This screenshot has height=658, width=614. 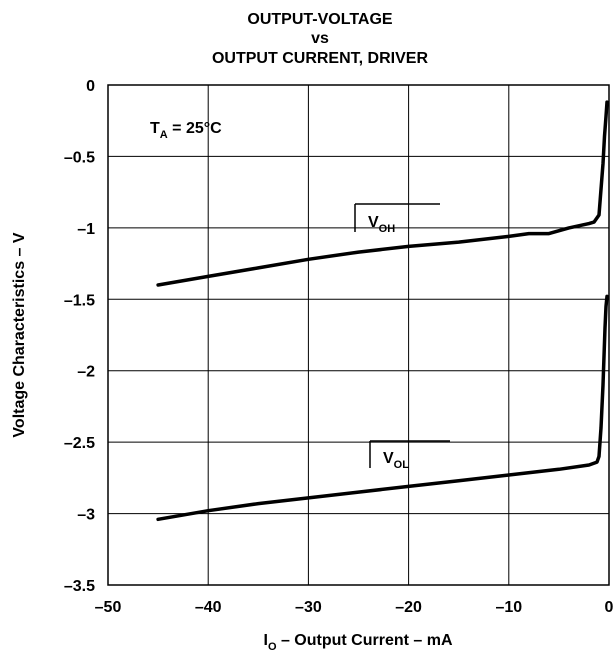 I want to click on voh-label: VOH, so click(x=397, y=219).